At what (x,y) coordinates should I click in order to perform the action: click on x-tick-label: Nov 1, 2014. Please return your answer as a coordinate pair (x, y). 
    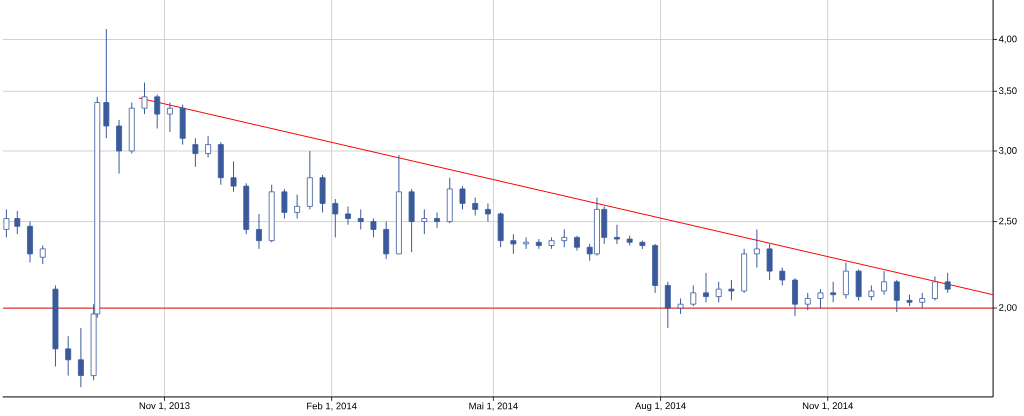
    Looking at the image, I should click on (827, 406).